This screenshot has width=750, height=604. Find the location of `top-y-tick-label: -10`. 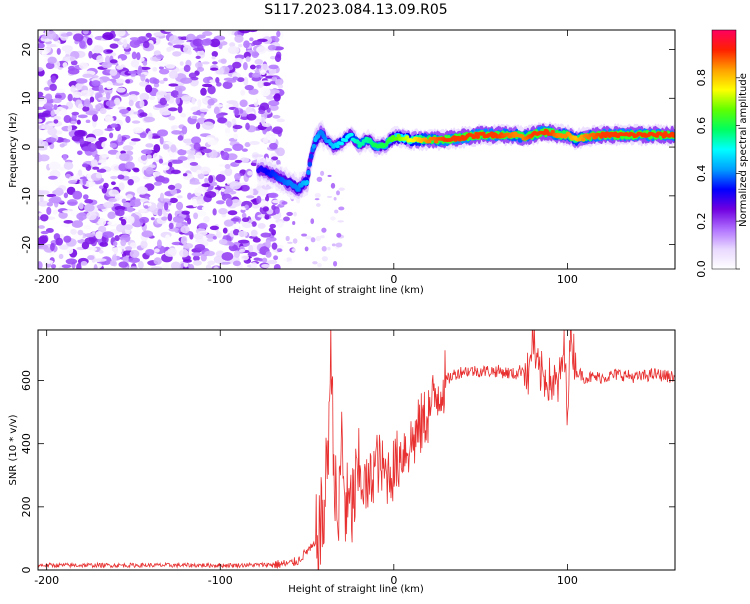

top-y-tick-label: -10 is located at coordinates (26, 196).